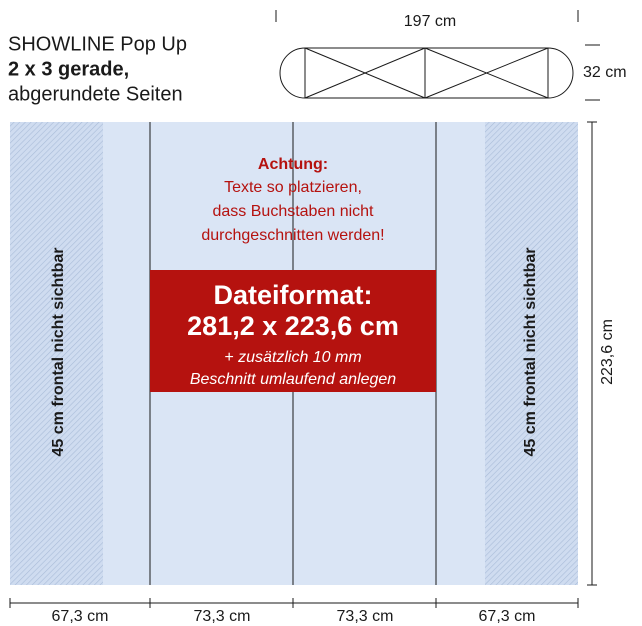  I want to click on format-note: Beschnitt umlaufend anlegen, so click(293, 379).